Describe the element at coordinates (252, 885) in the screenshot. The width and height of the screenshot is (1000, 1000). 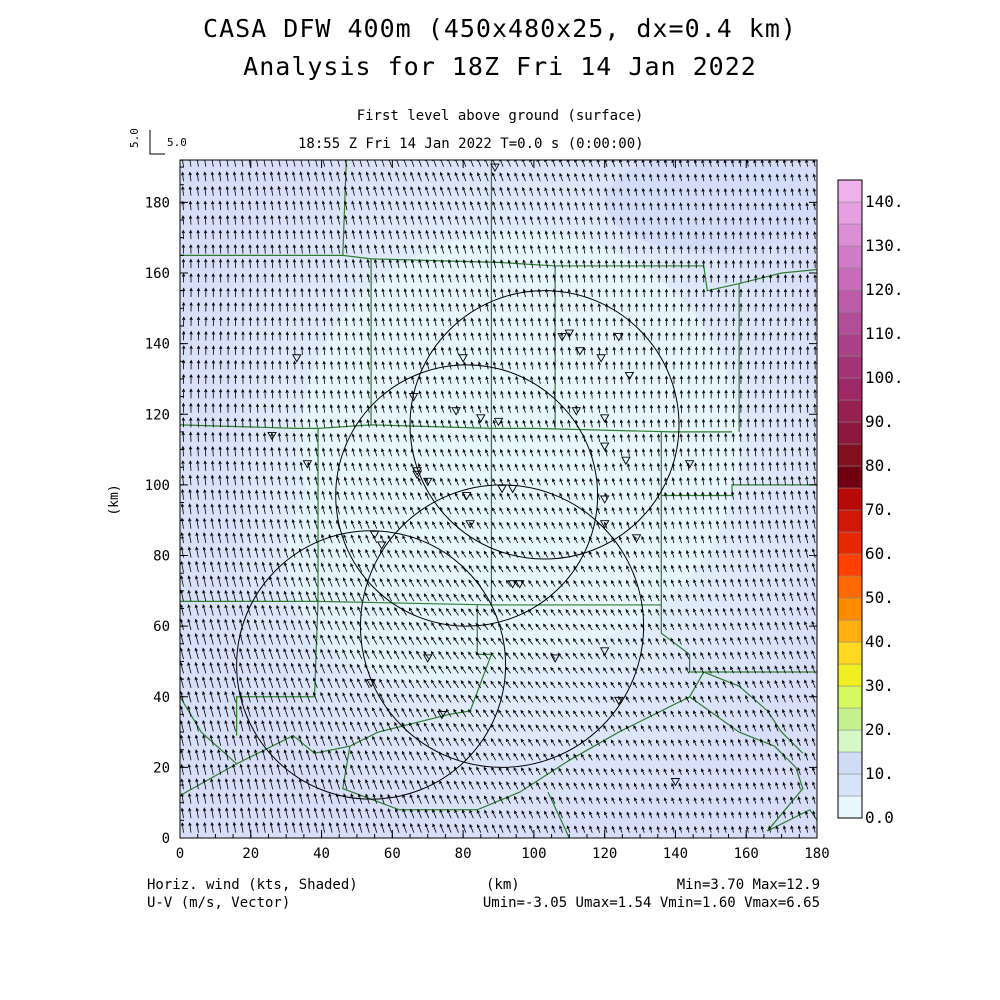
I see `shaded-field-label: Horiz. wind (kts, Shaded)` at that location.